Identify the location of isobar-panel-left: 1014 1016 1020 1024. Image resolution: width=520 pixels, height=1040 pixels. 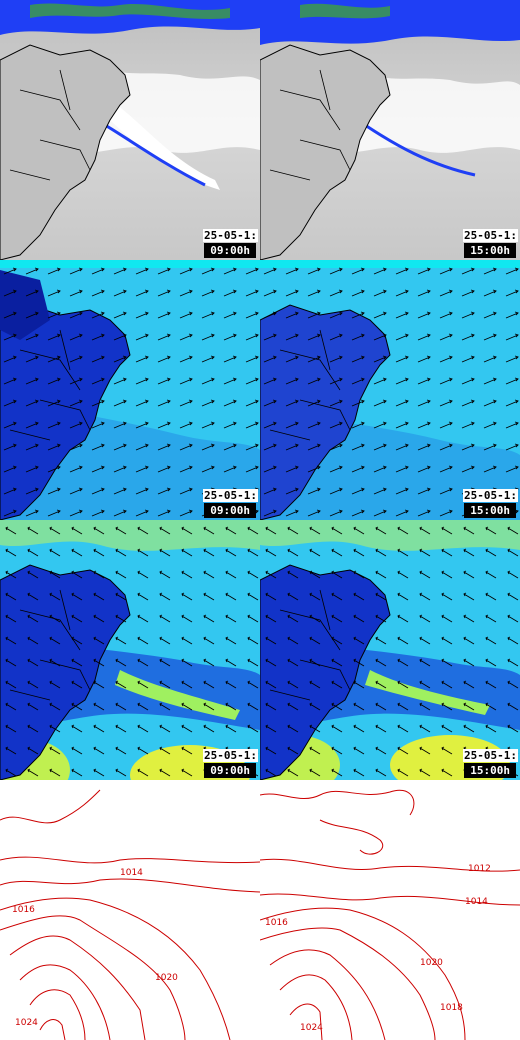
(130, 910).